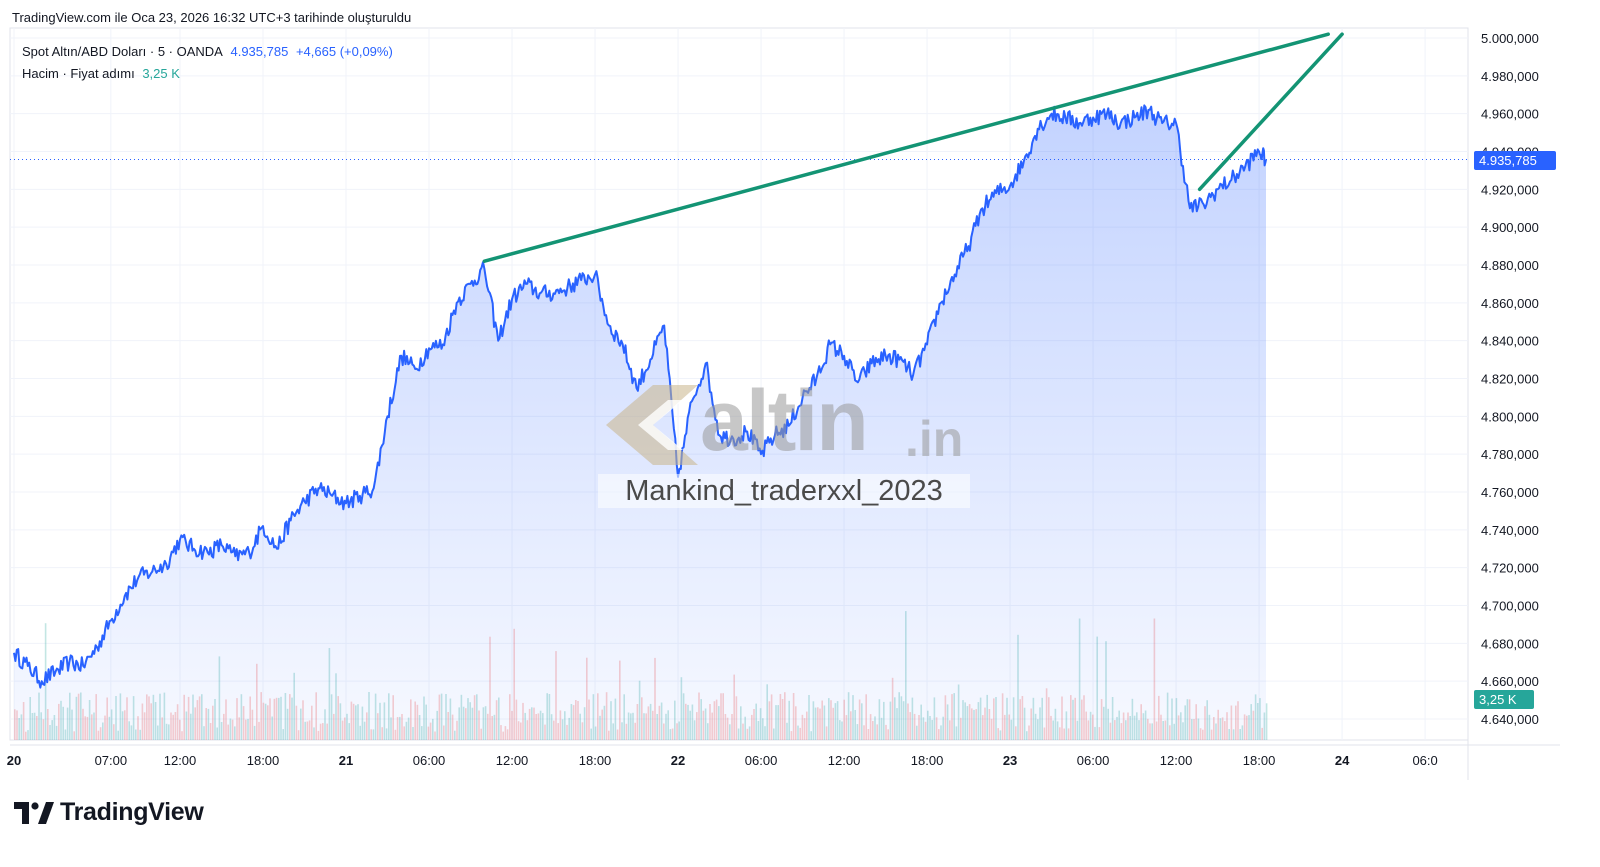 The width and height of the screenshot is (1600, 867). I want to click on altin-logo-icon, so click(652, 425).